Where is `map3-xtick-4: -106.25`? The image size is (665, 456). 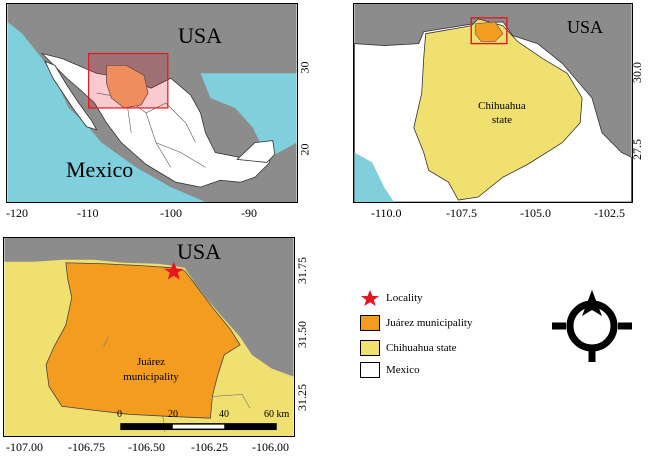
map3-xtick-4: -106.25 is located at coordinates (209, 447).